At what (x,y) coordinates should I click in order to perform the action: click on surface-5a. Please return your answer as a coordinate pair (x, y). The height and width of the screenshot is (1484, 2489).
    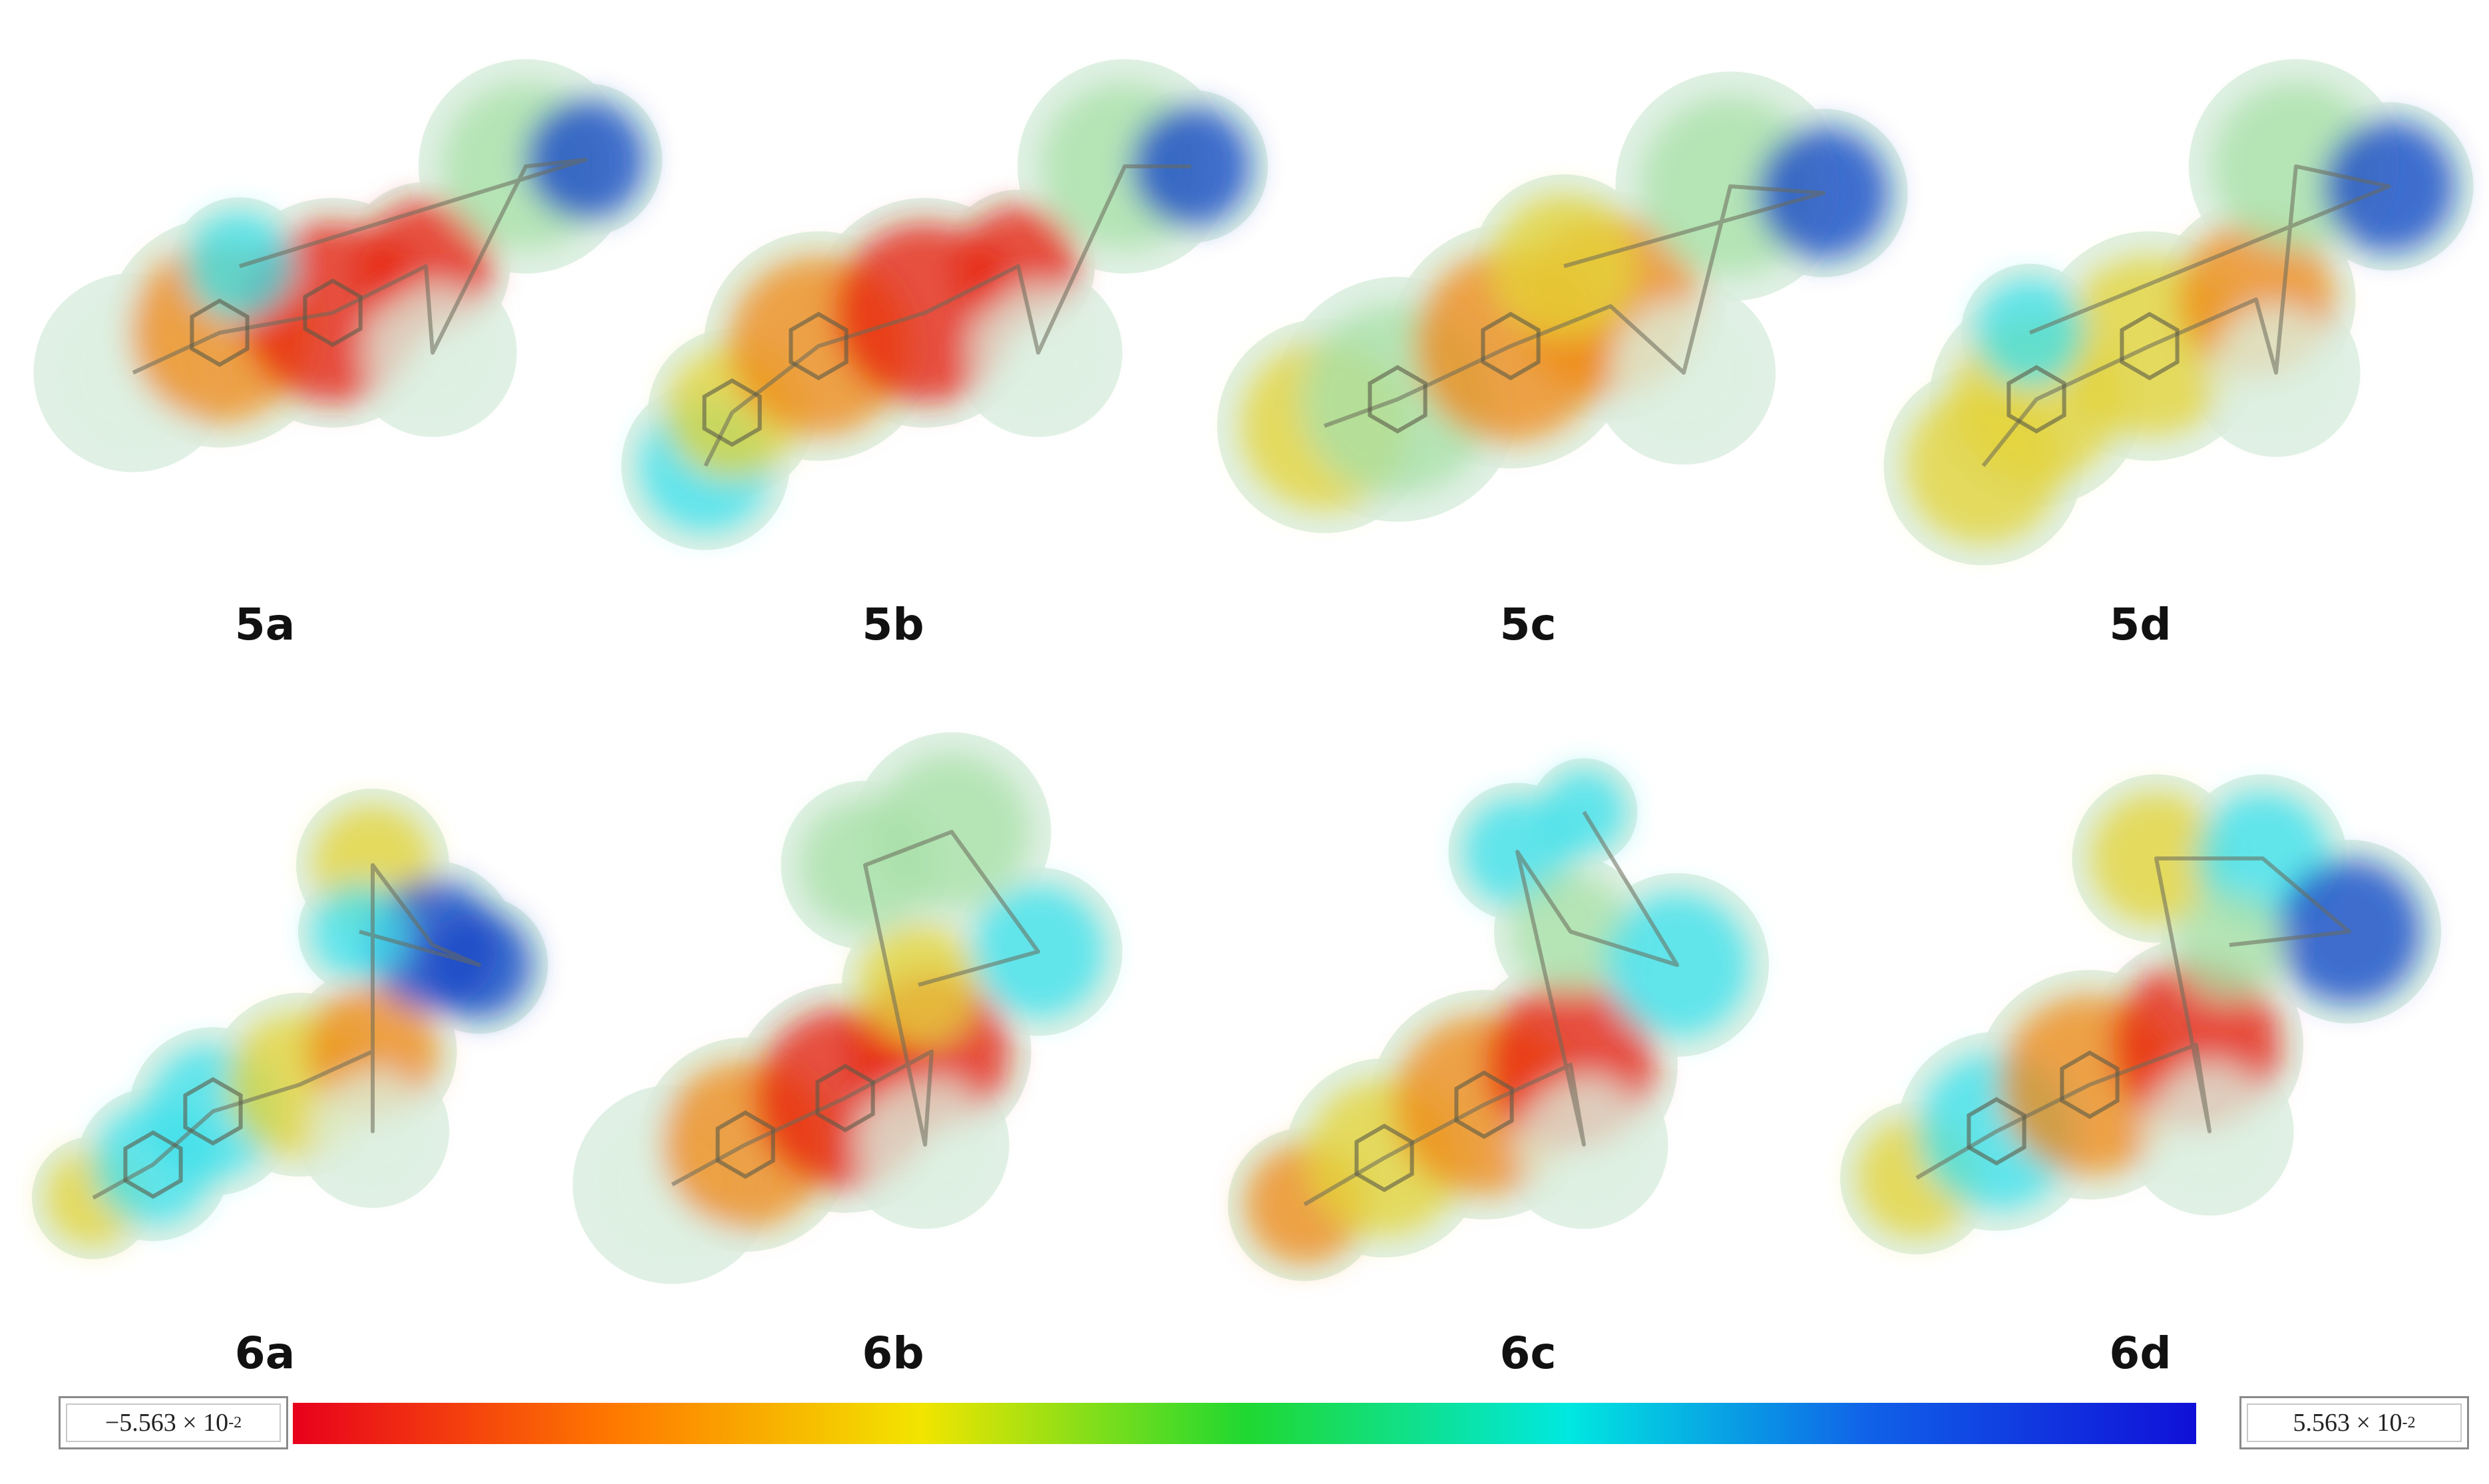
    Looking at the image, I should click on (347, 265).